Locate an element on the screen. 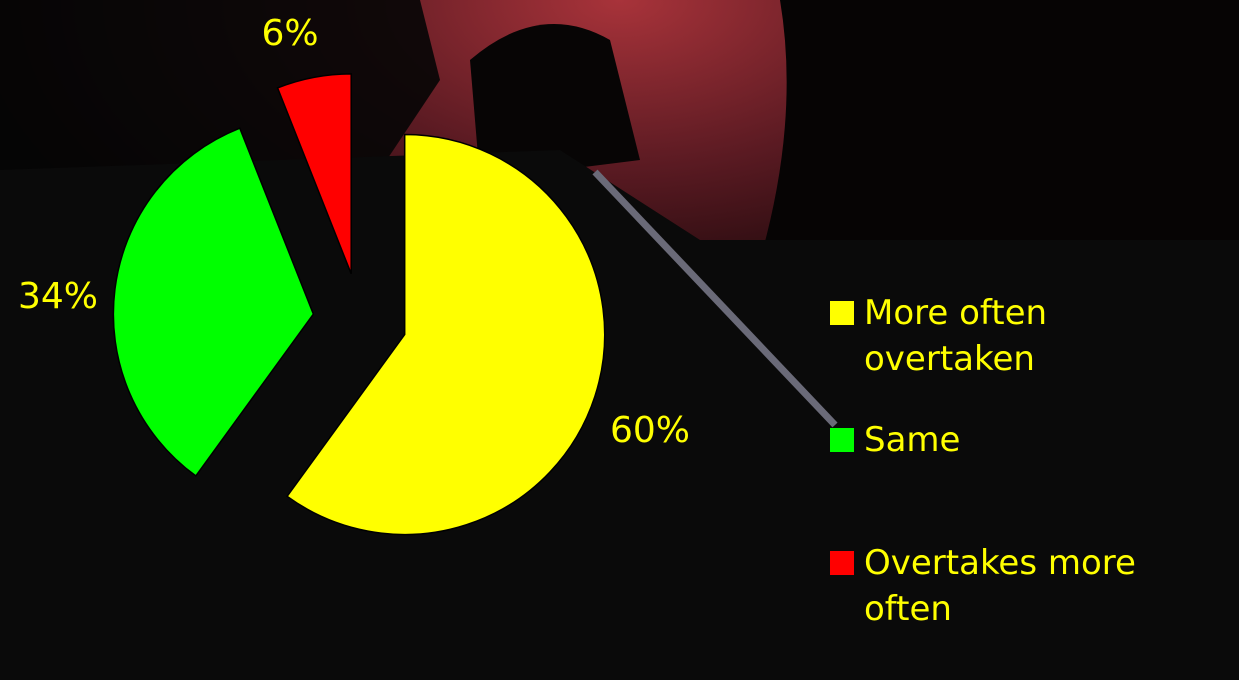  data-label: 6% is located at coordinates (289, 33).